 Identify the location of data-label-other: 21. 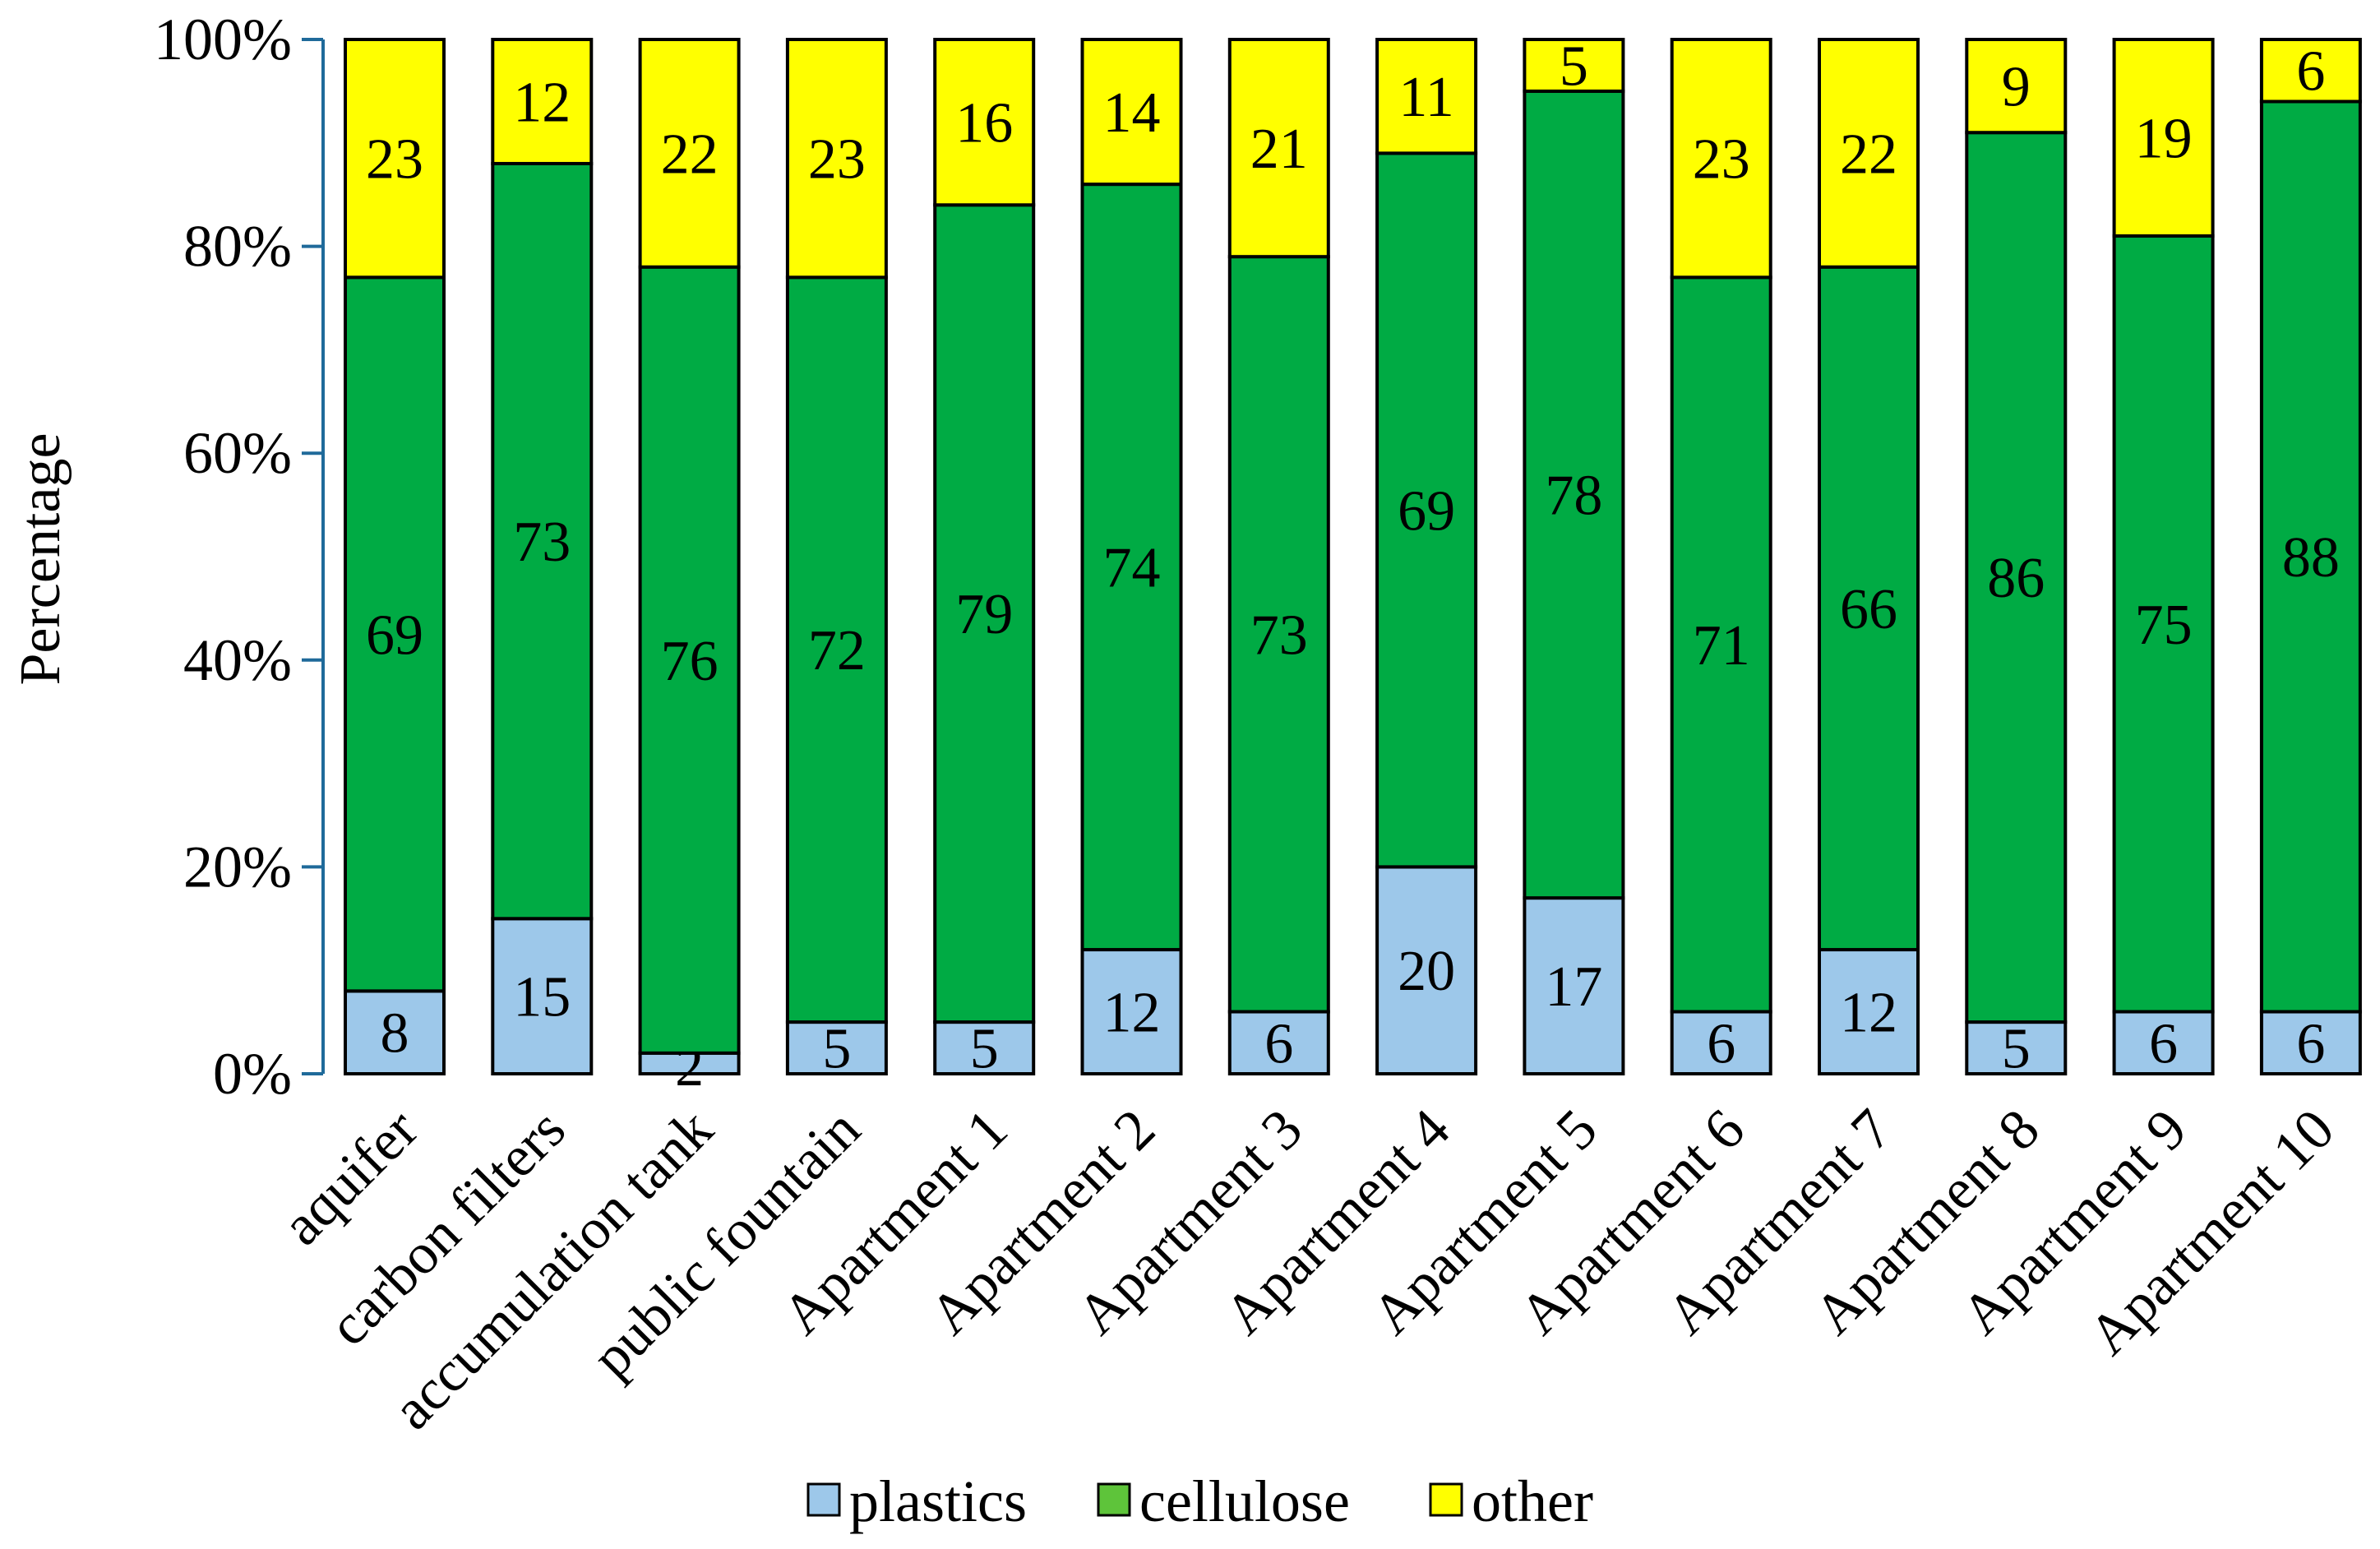
(1279, 149).